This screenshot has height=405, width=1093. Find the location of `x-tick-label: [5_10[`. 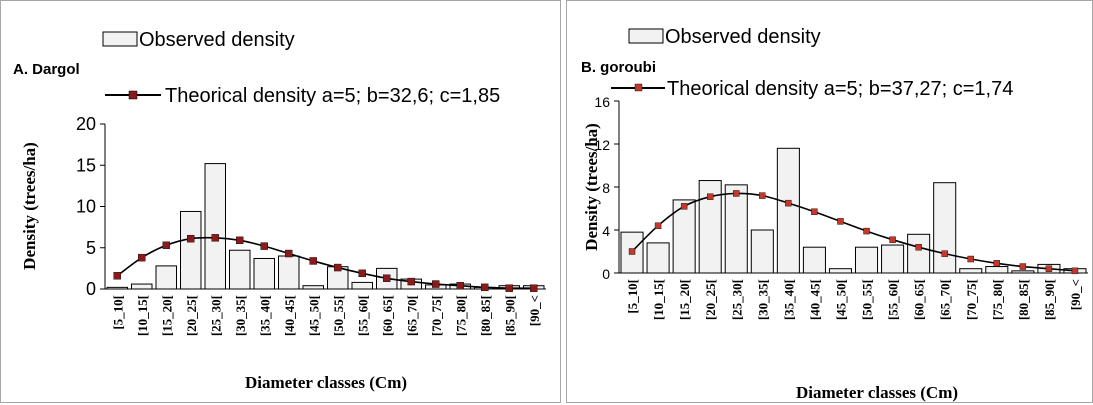

x-tick-label: [5_10[ is located at coordinates (117, 312).